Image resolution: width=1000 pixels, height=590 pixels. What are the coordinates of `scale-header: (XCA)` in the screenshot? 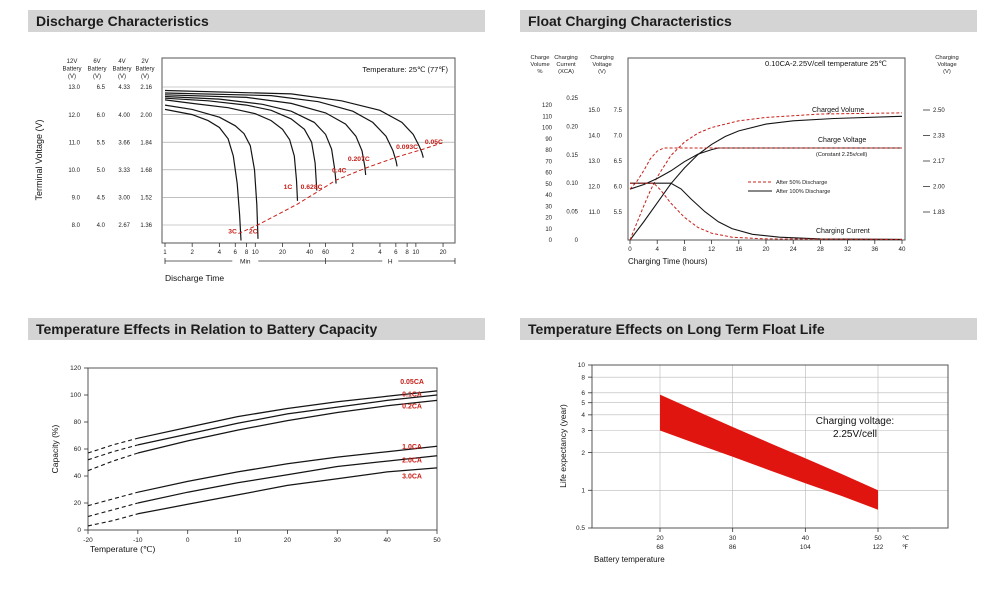 It's located at (566, 72).